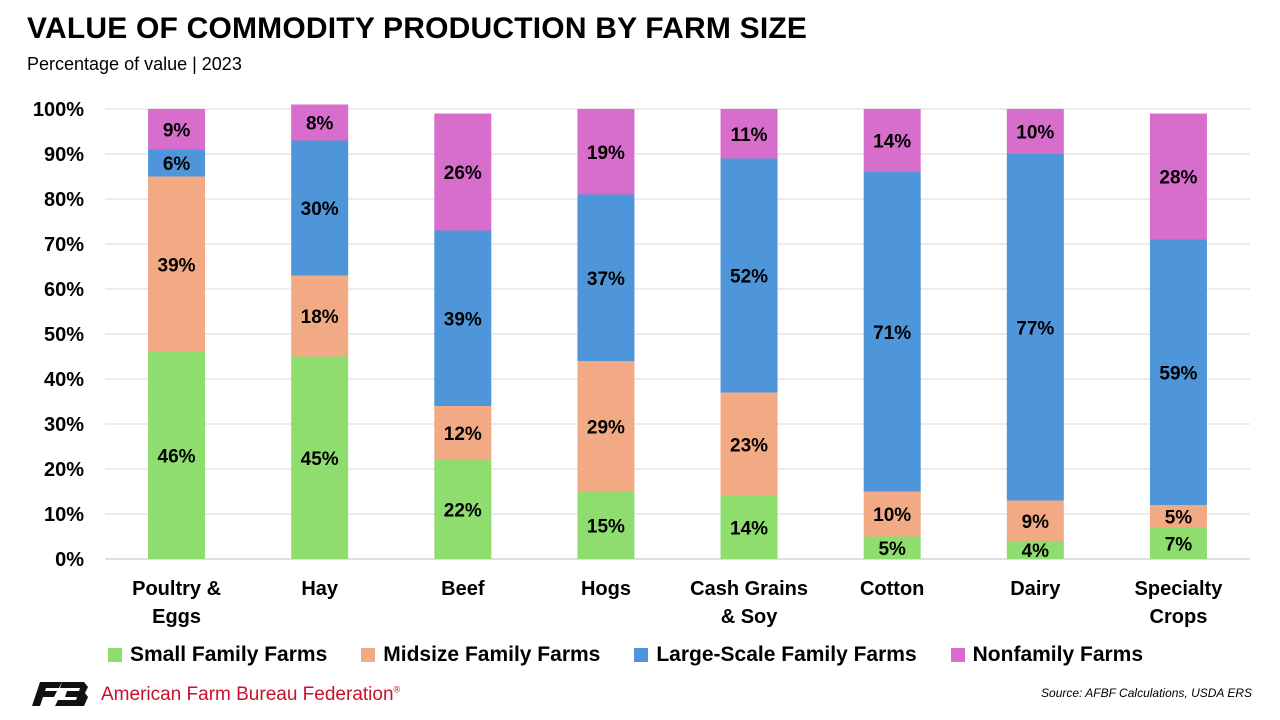 The height and width of the screenshot is (720, 1280). What do you see at coordinates (251, 694) in the screenshot?
I see `organization-name: American Farm Bureau Federation®` at bounding box center [251, 694].